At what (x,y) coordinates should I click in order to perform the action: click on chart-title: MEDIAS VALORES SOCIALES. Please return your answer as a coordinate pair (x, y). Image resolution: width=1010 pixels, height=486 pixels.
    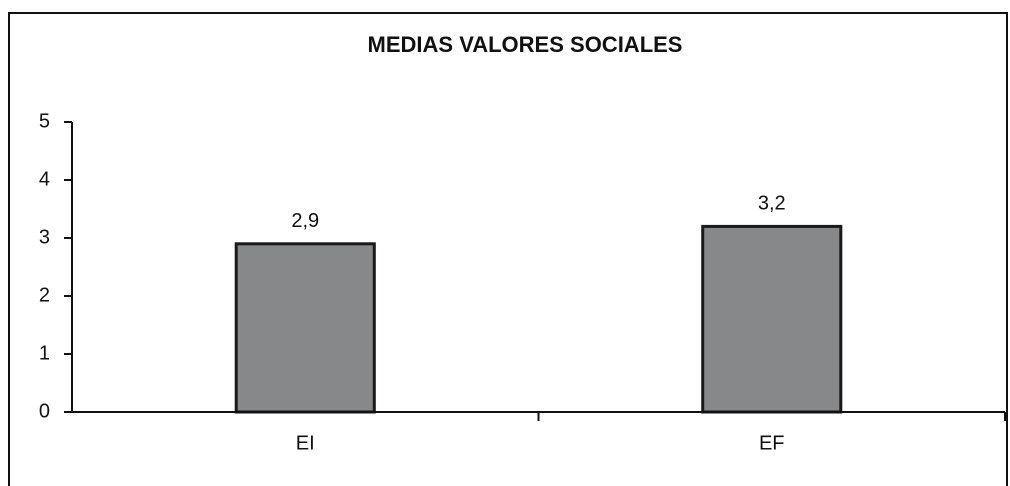
    Looking at the image, I should click on (525, 44).